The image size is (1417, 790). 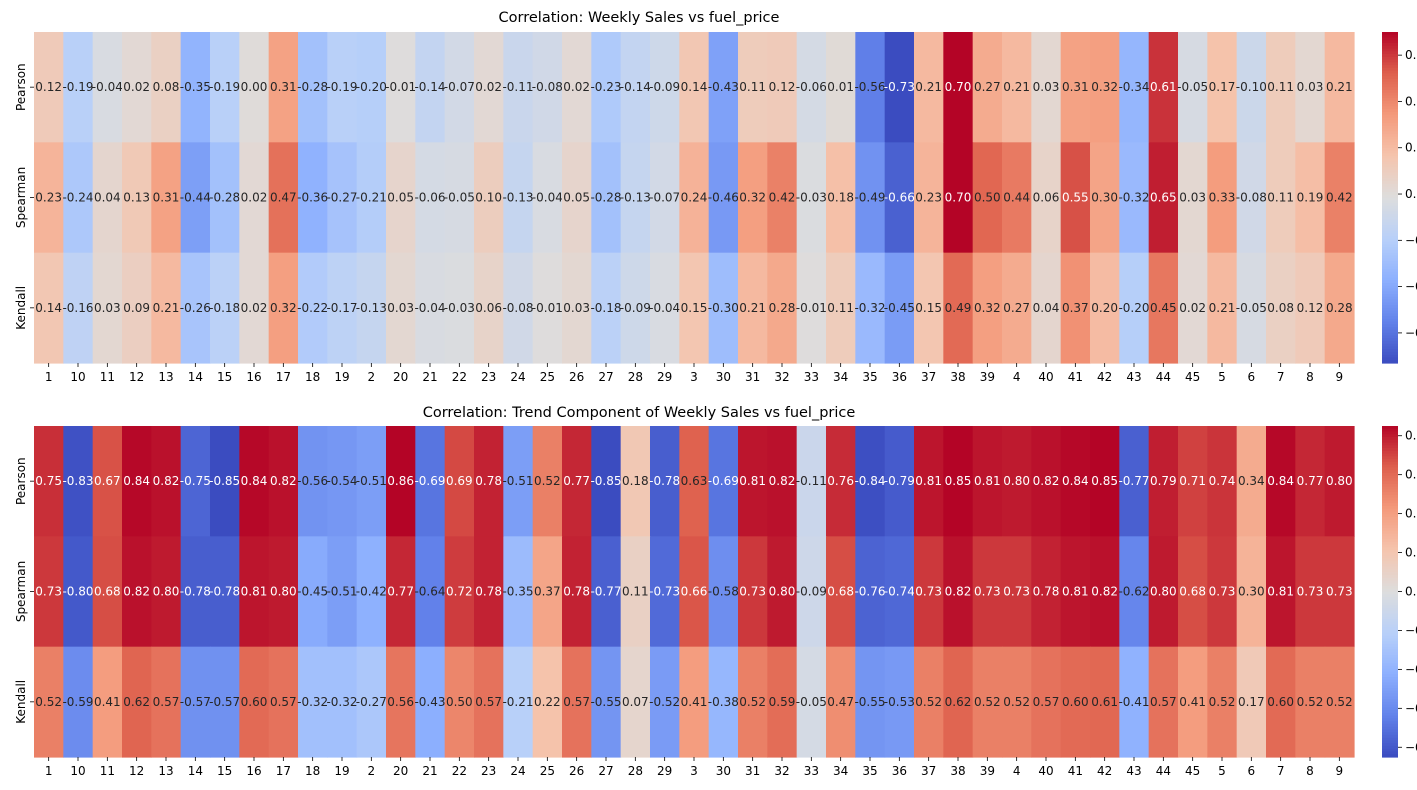 I want to click on cell-value-label: 0.84, so click(x=254, y=481).